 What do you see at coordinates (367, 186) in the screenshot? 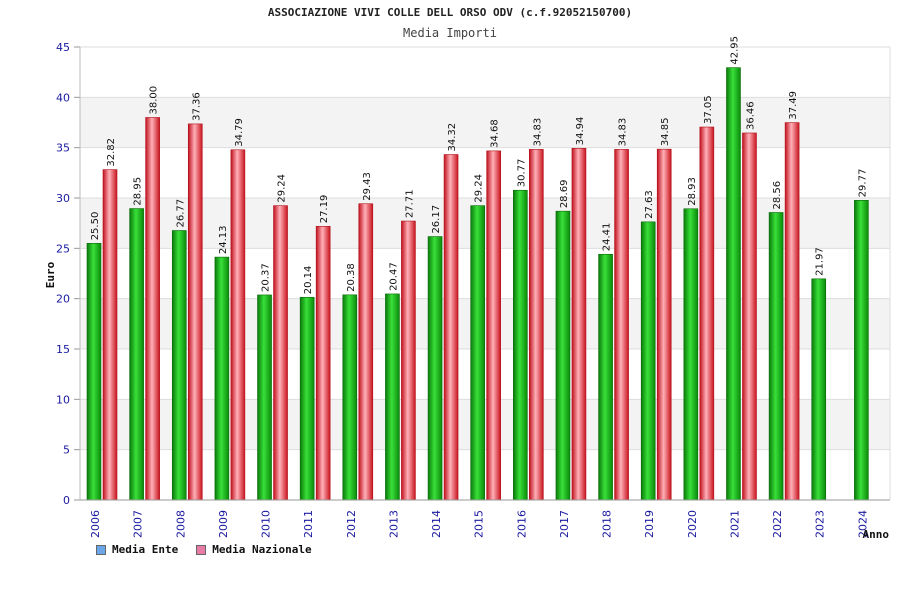
I see `data-label: 29.43` at bounding box center [367, 186].